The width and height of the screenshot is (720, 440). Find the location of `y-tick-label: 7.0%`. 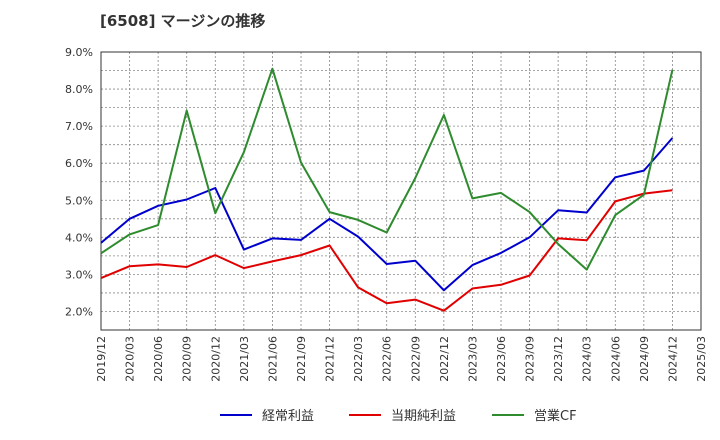

y-tick-label: 7.0% is located at coordinates (79, 126).